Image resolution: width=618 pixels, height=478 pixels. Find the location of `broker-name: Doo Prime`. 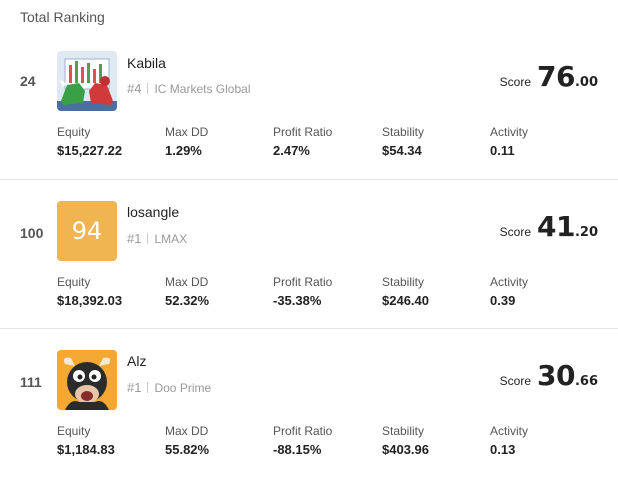

broker-name: Doo Prime is located at coordinates (183, 387).